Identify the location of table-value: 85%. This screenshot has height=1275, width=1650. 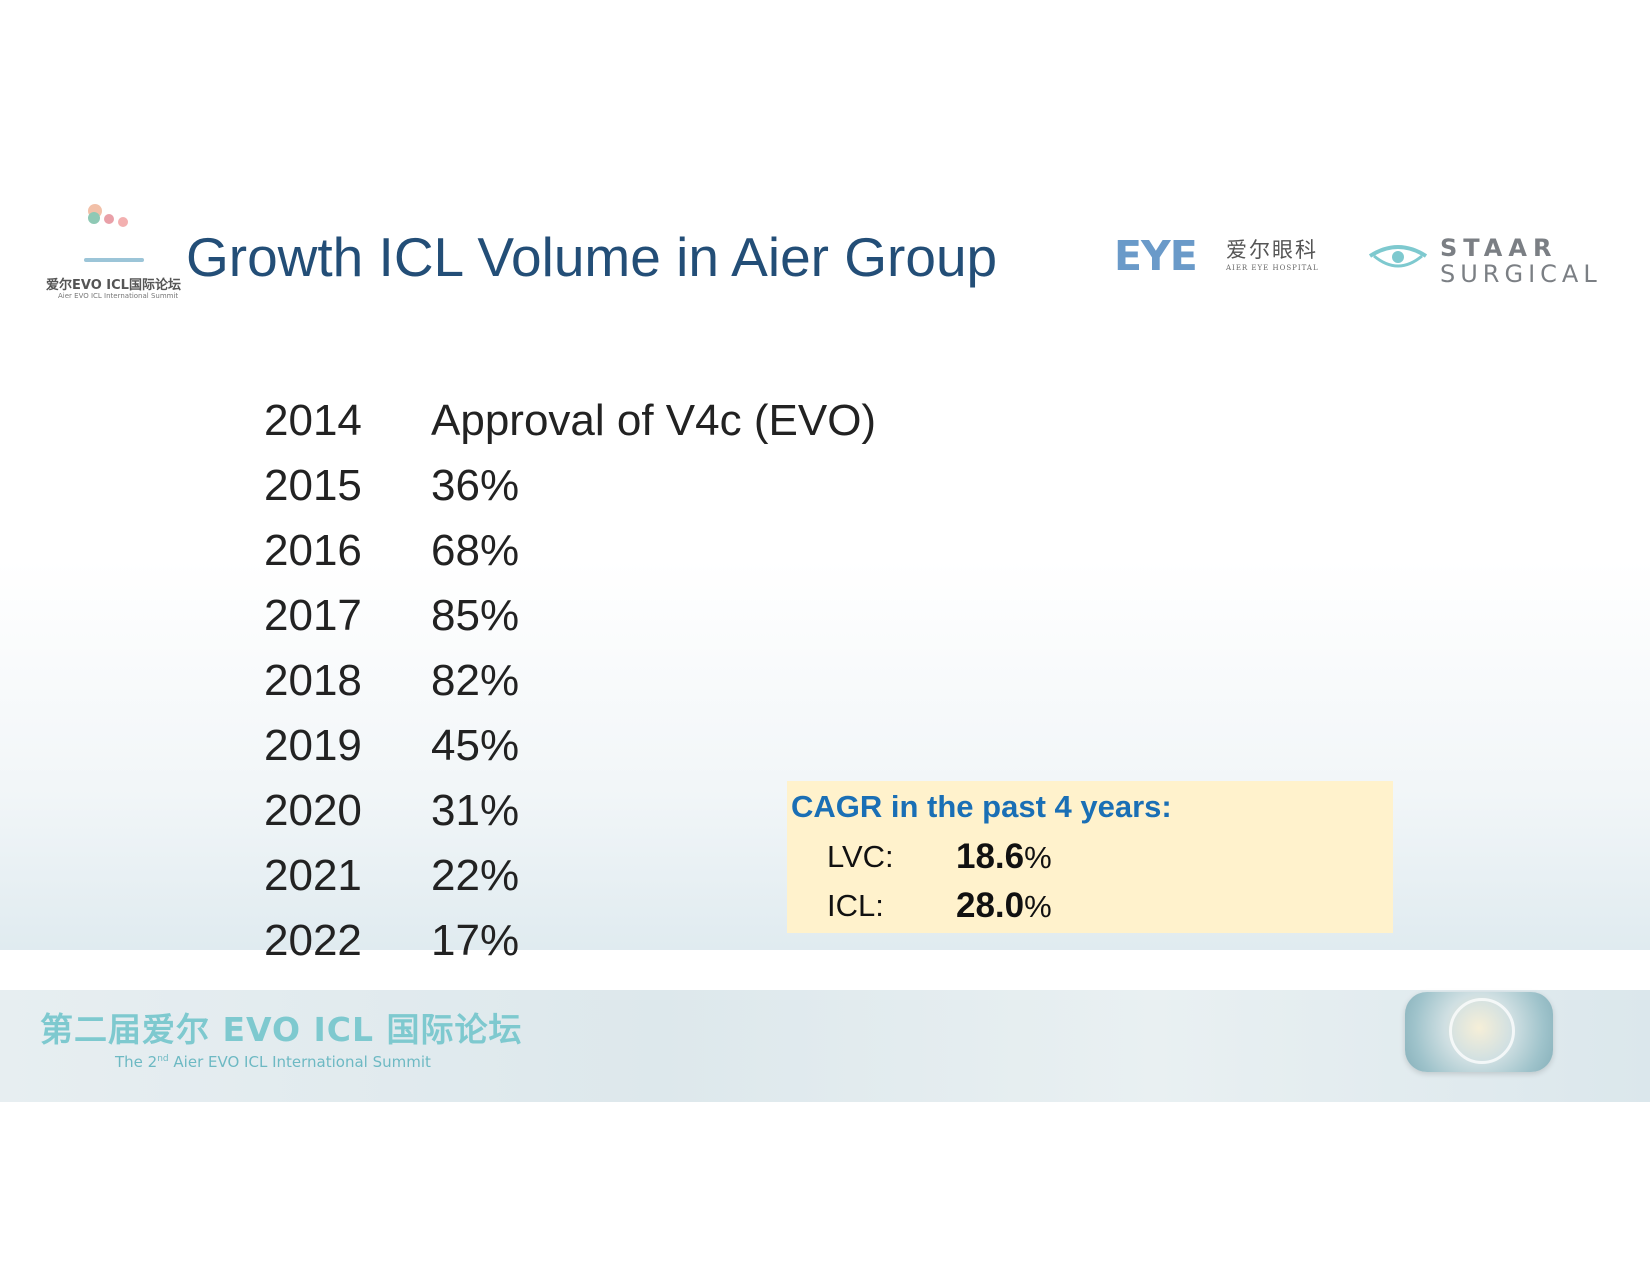
(475, 615).